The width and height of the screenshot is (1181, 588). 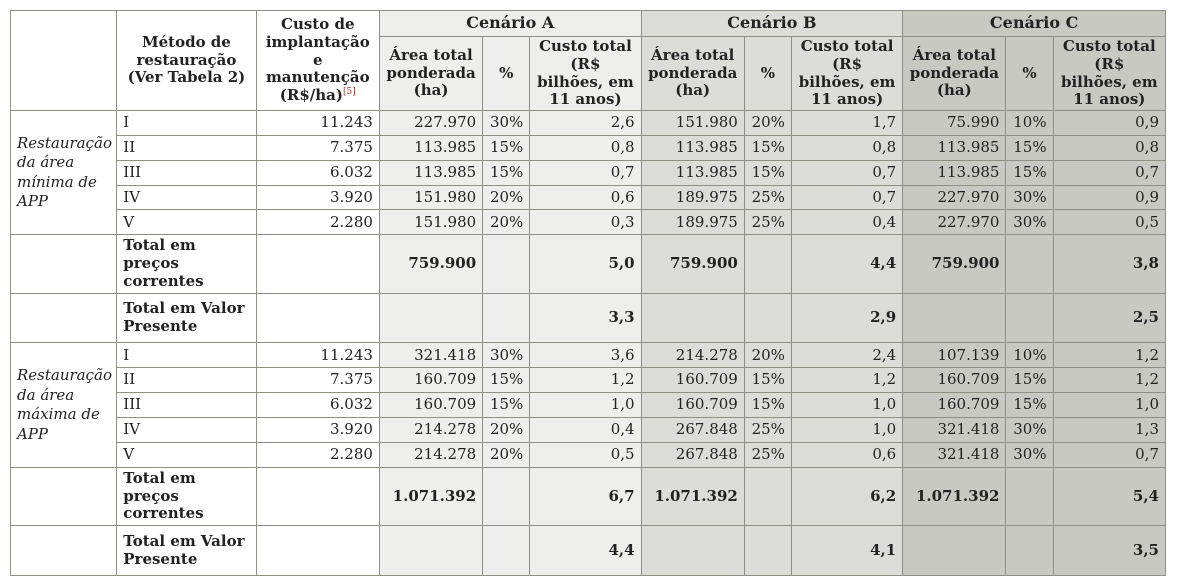 What do you see at coordinates (1109, 147) in the screenshot?
I see `cost-total-cell: 0,8` at bounding box center [1109, 147].